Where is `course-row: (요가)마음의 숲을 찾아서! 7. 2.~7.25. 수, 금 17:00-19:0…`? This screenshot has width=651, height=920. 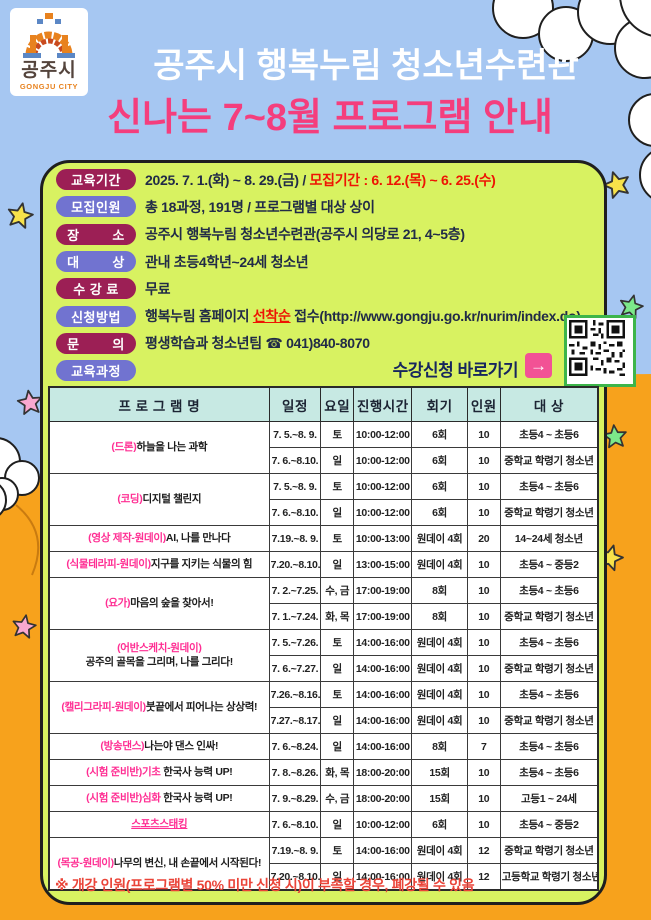 course-row: (요가)마음의 숲을 찾아서! 7. 2.~7.25. 수, 금 17:00-19:0… is located at coordinates (323, 603).